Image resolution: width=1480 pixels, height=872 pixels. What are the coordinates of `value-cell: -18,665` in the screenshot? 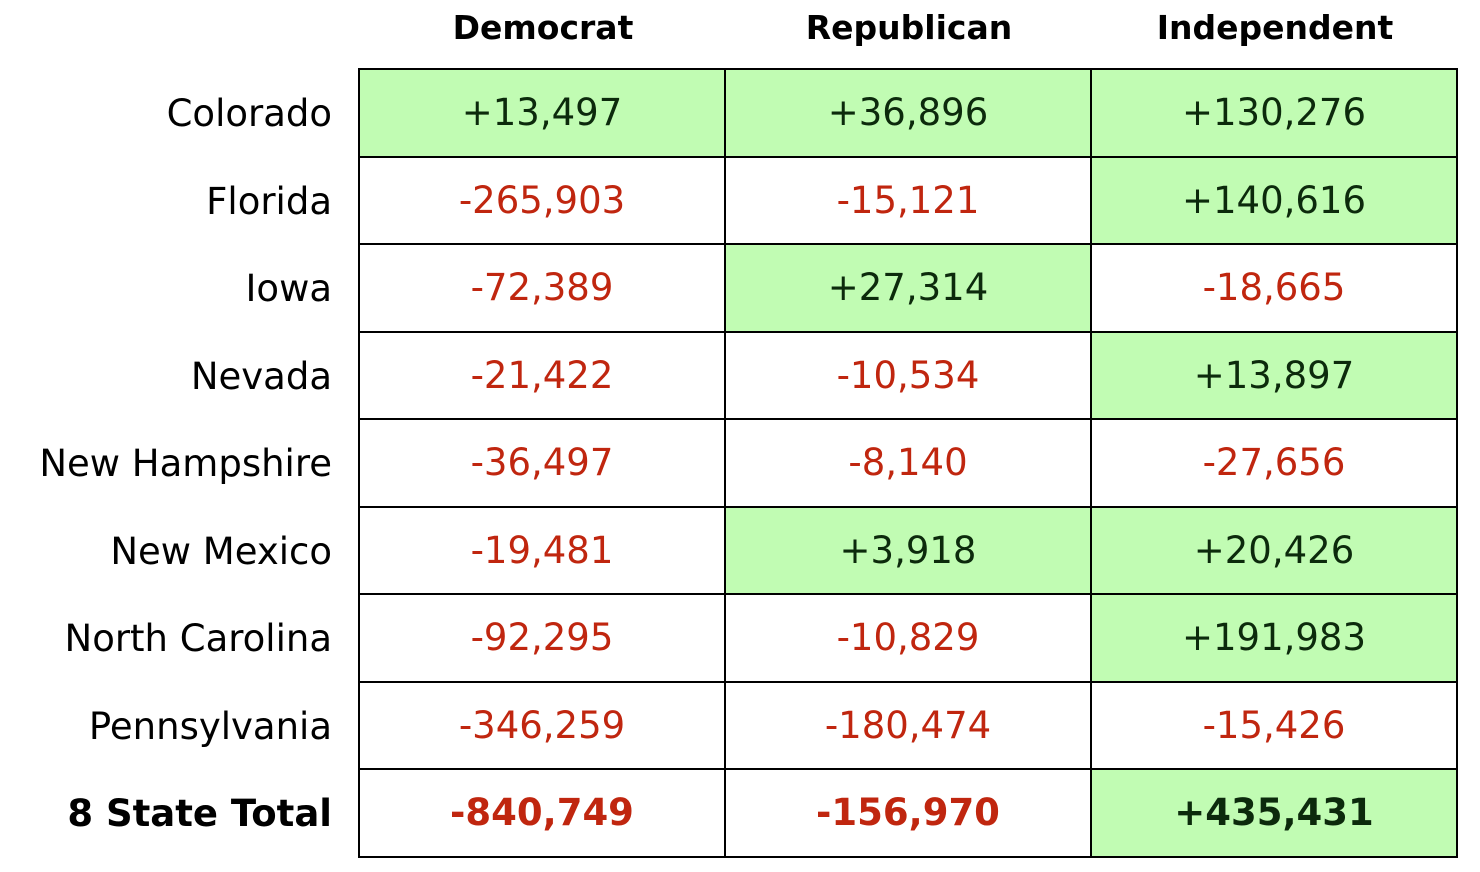 It's located at (1275, 289).